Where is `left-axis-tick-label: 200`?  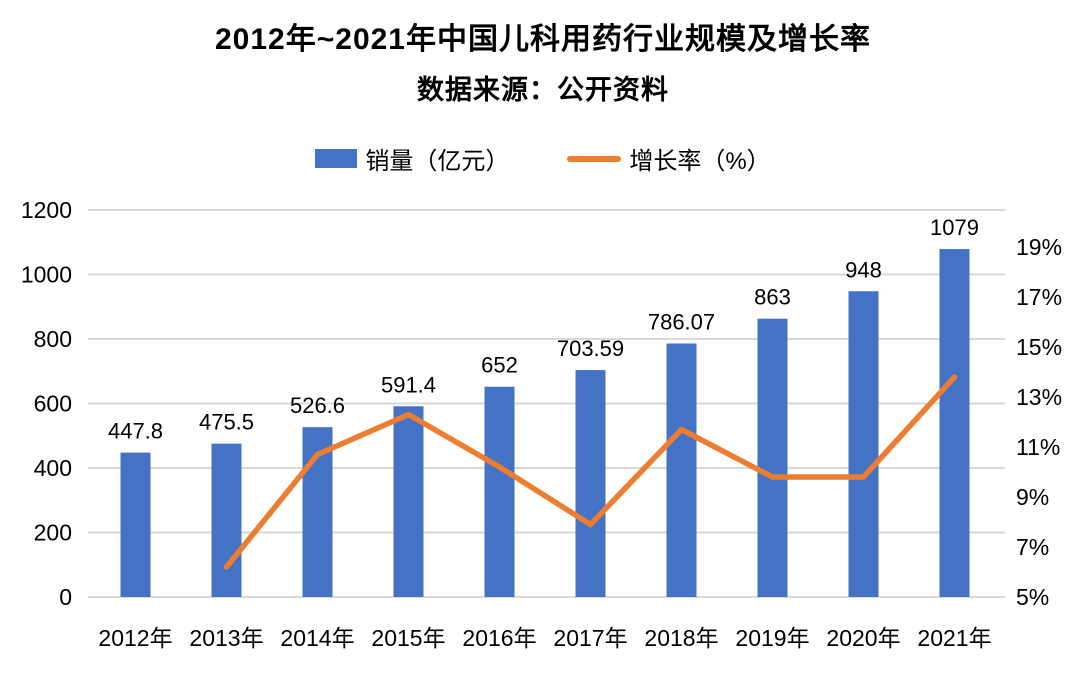 left-axis-tick-label: 200 is located at coordinates (53, 533).